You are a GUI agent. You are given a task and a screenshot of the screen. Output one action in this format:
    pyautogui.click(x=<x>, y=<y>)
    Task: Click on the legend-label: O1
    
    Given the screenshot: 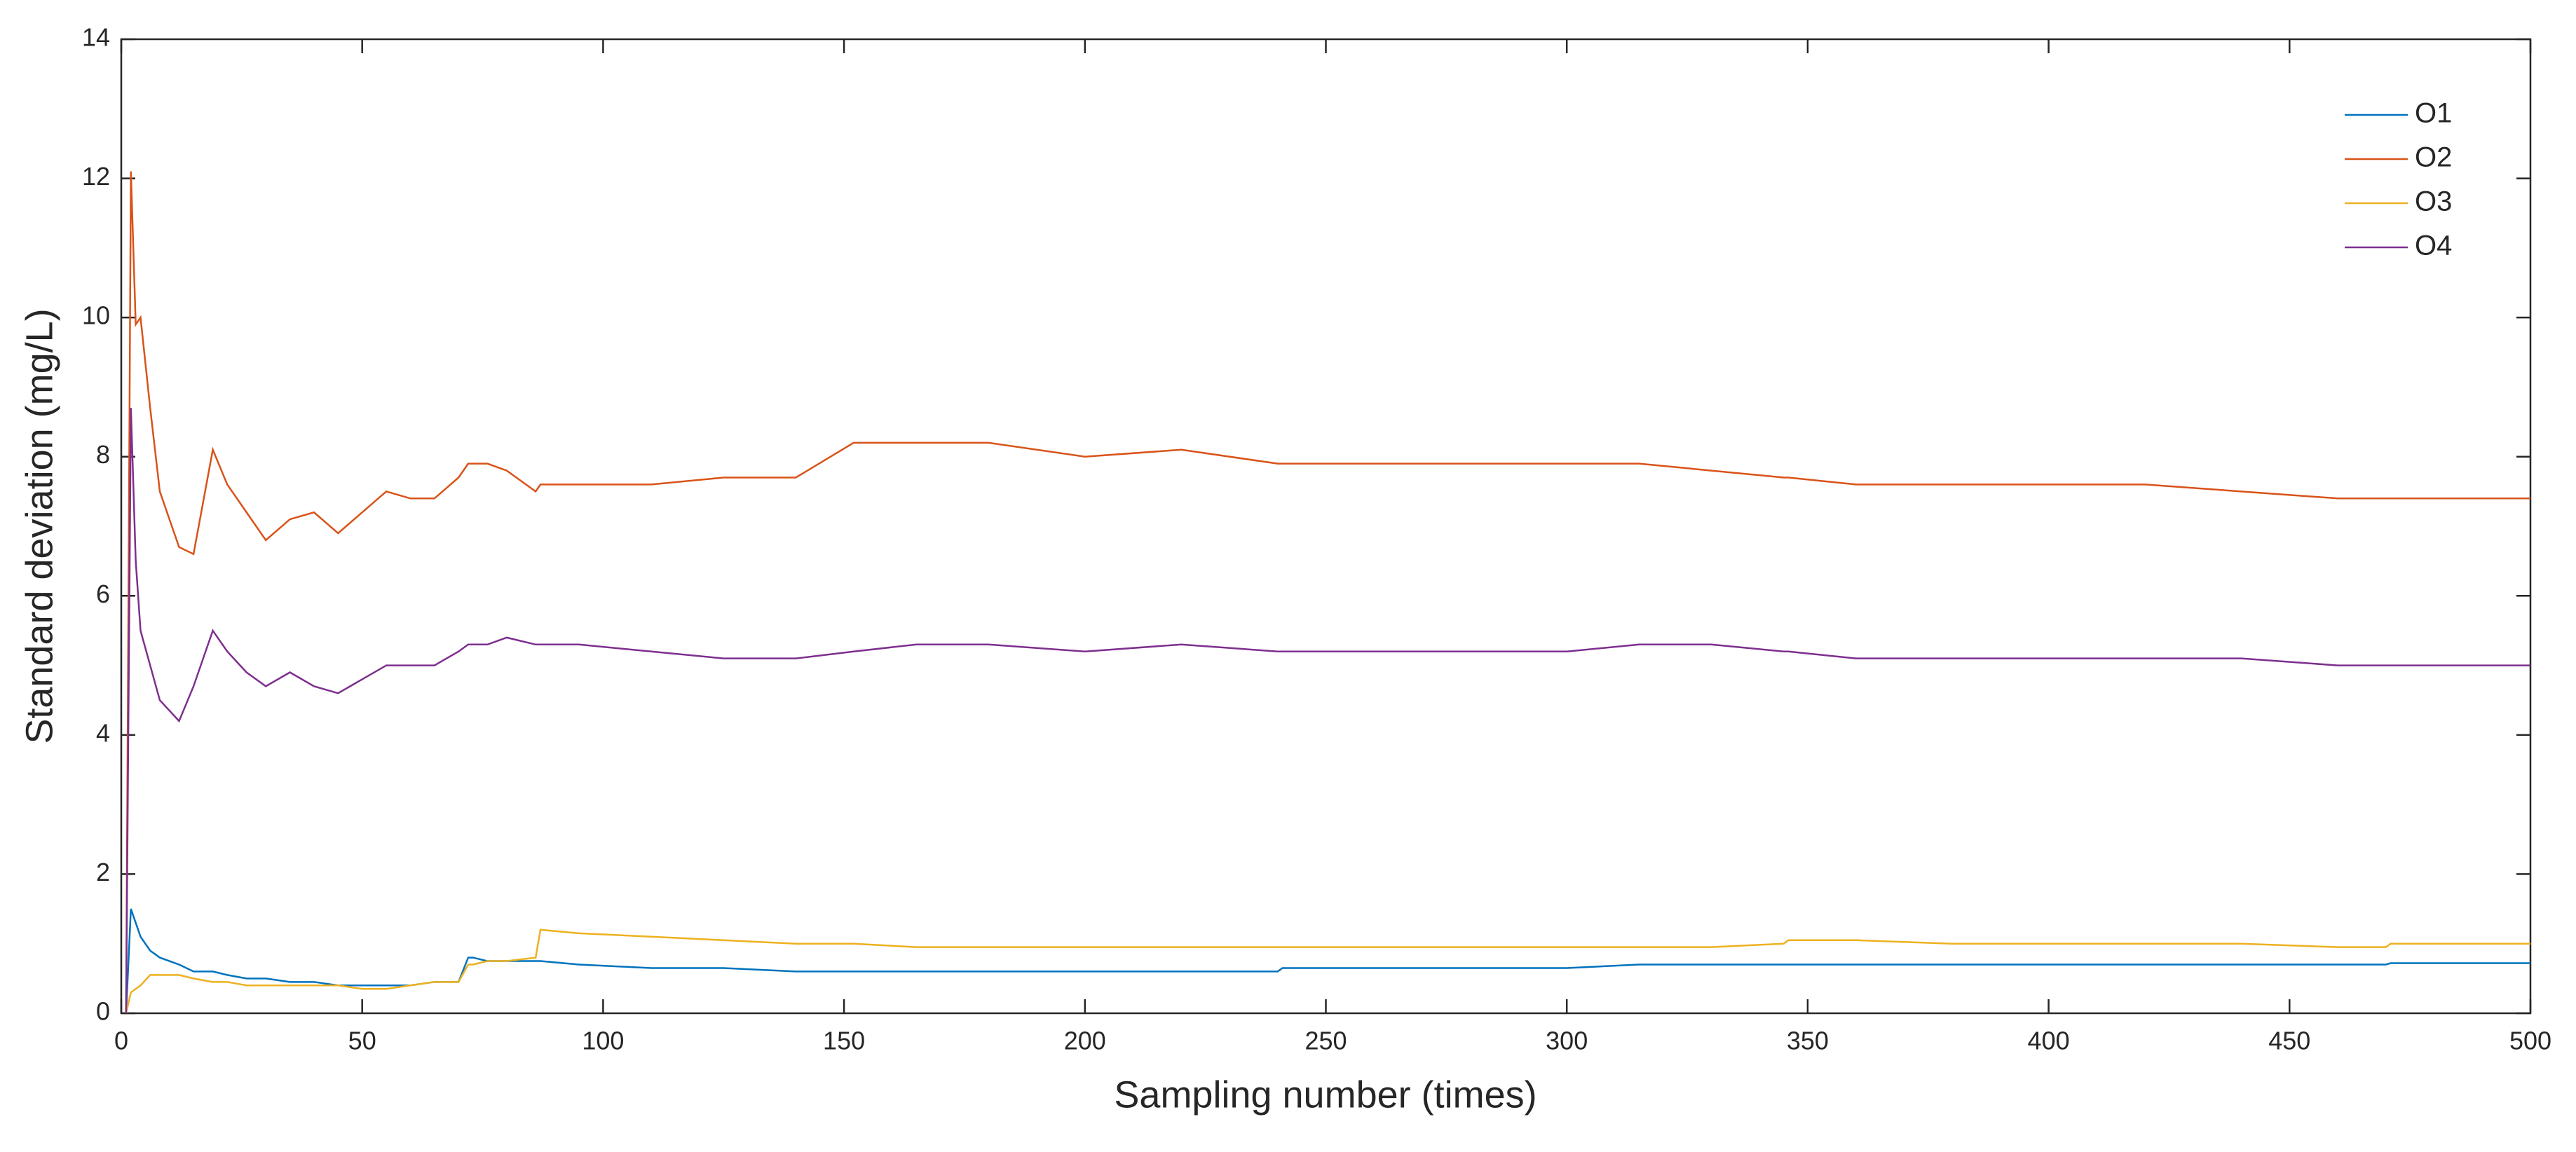 What is the action you would take?
    pyautogui.click(x=2433, y=113)
    